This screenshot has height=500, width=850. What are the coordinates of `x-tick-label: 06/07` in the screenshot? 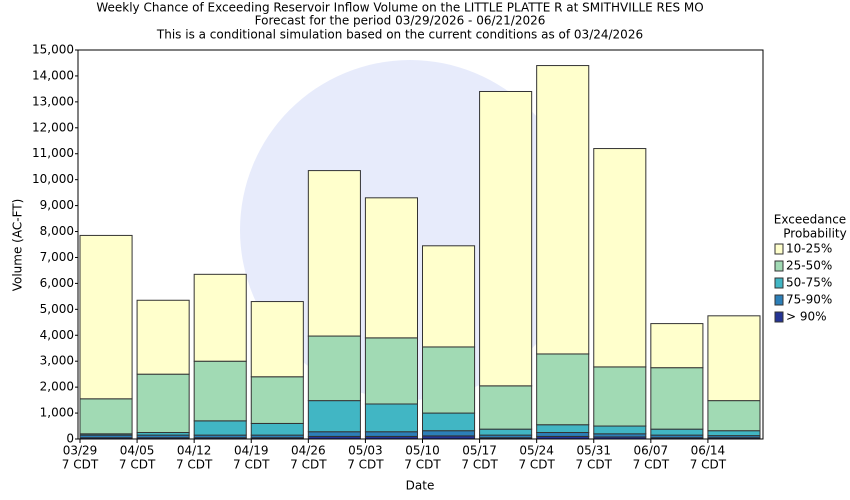 It's located at (651, 451).